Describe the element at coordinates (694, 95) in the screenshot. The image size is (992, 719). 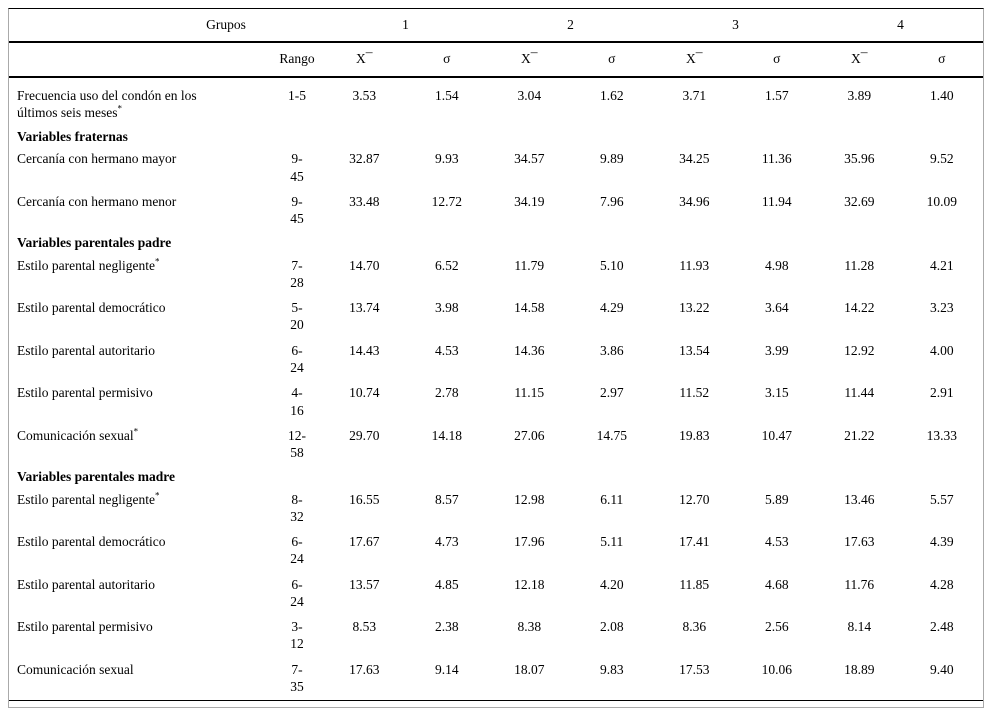
I see `value-cell: 3.71` at that location.